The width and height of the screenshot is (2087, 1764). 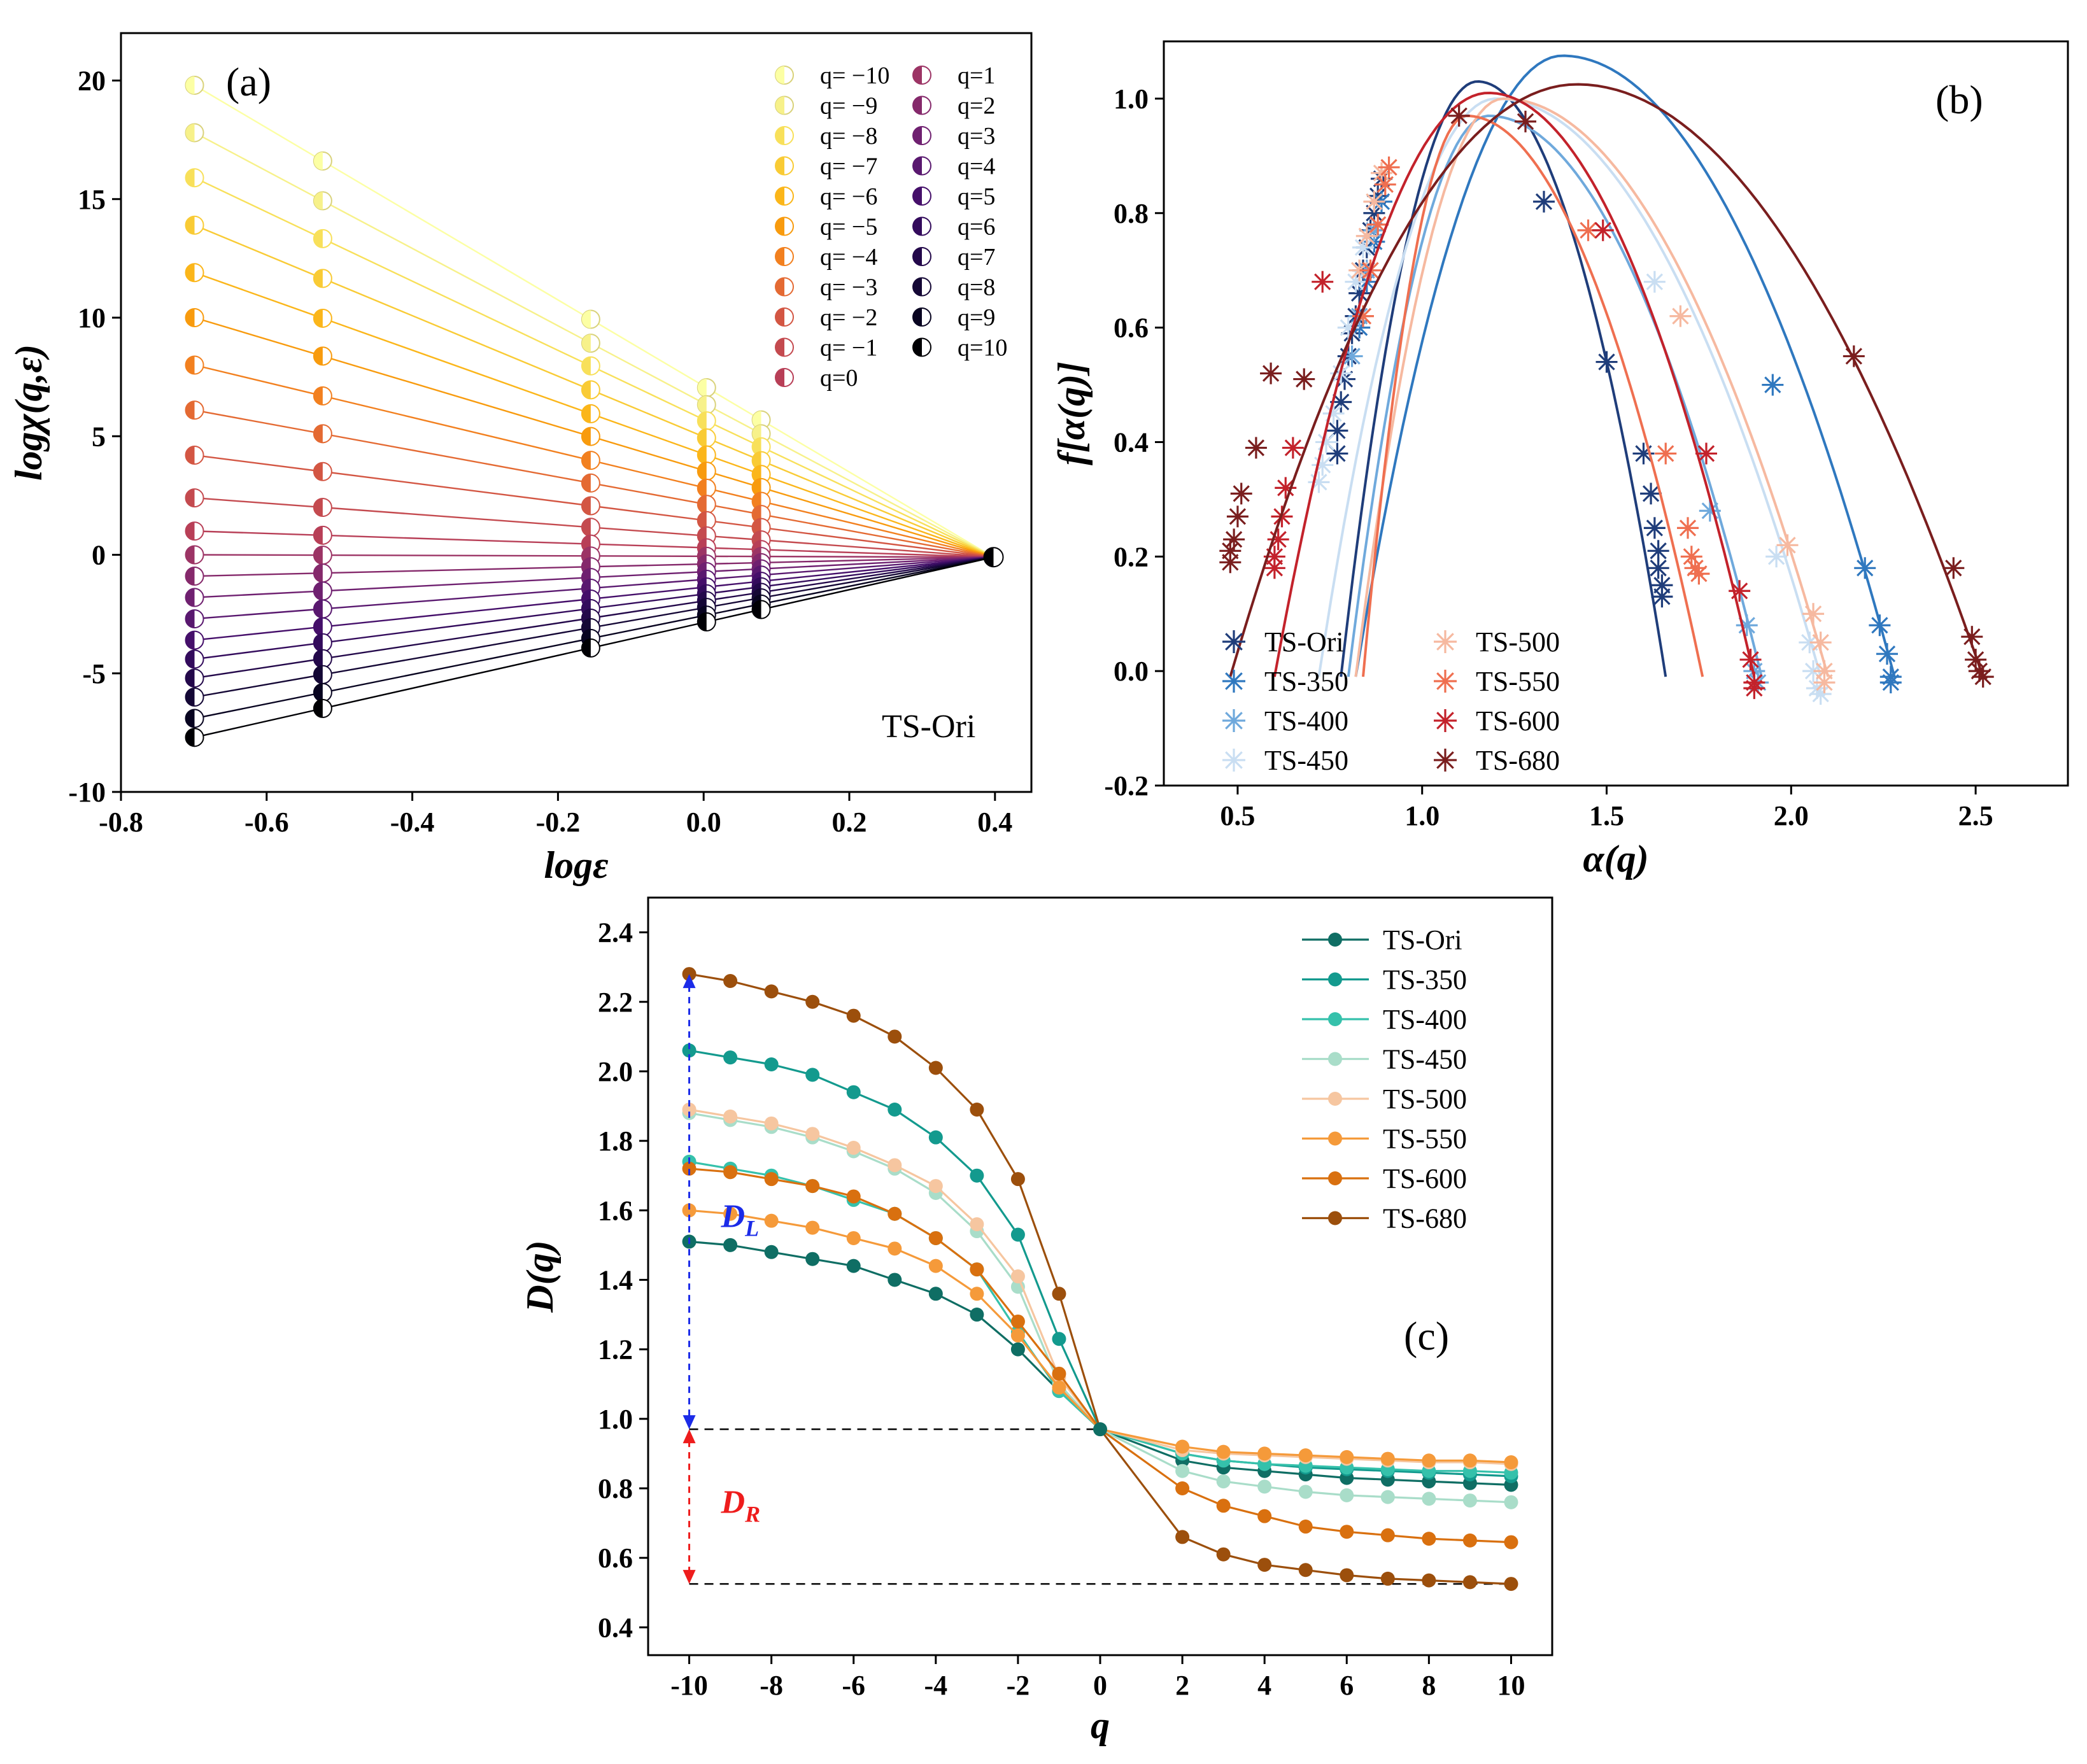 I want to click on x-tick-label: -0.4, so click(x=412, y=823).